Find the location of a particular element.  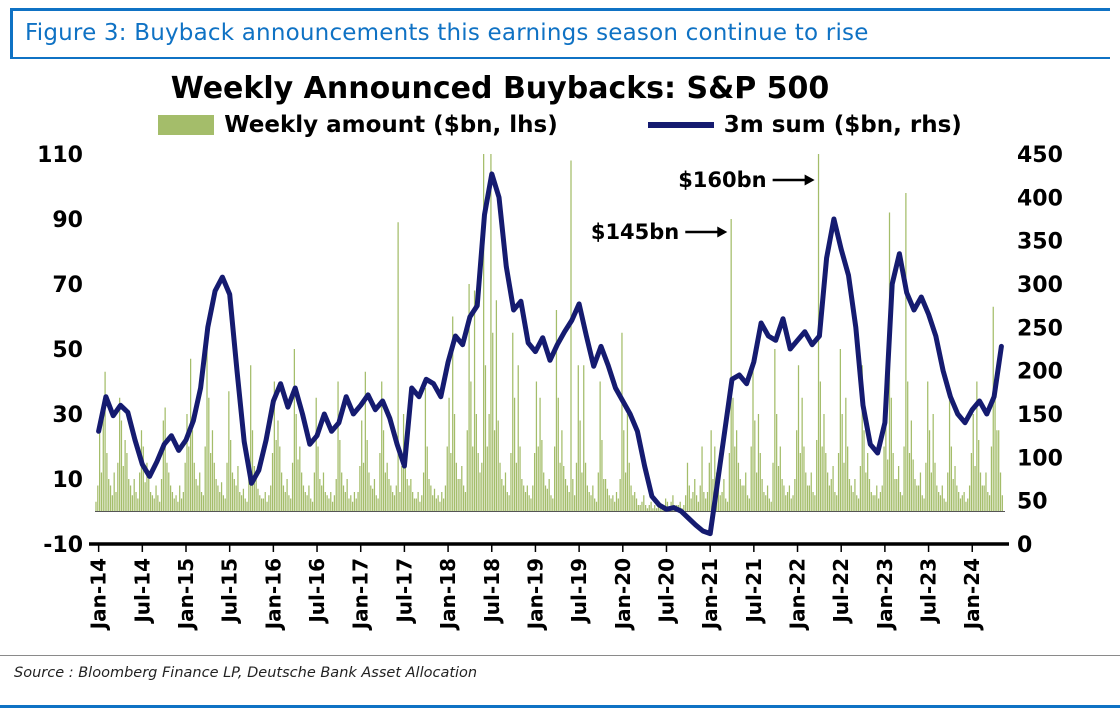

left-tick-label: -10 is located at coordinates (63, 545).